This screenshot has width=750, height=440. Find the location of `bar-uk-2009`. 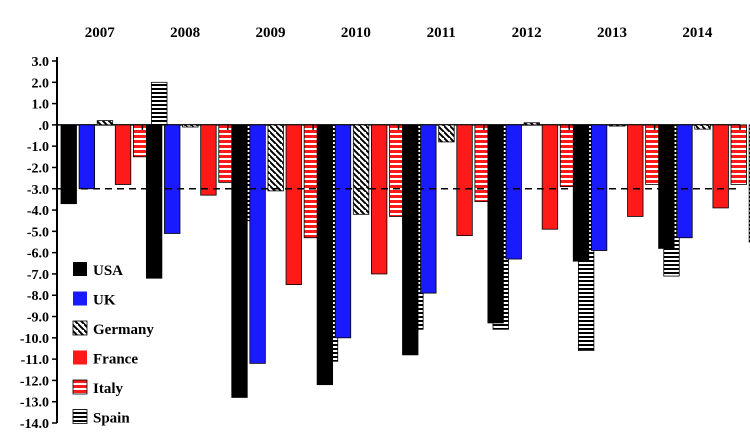

bar-uk-2009 is located at coordinates (257, 244).